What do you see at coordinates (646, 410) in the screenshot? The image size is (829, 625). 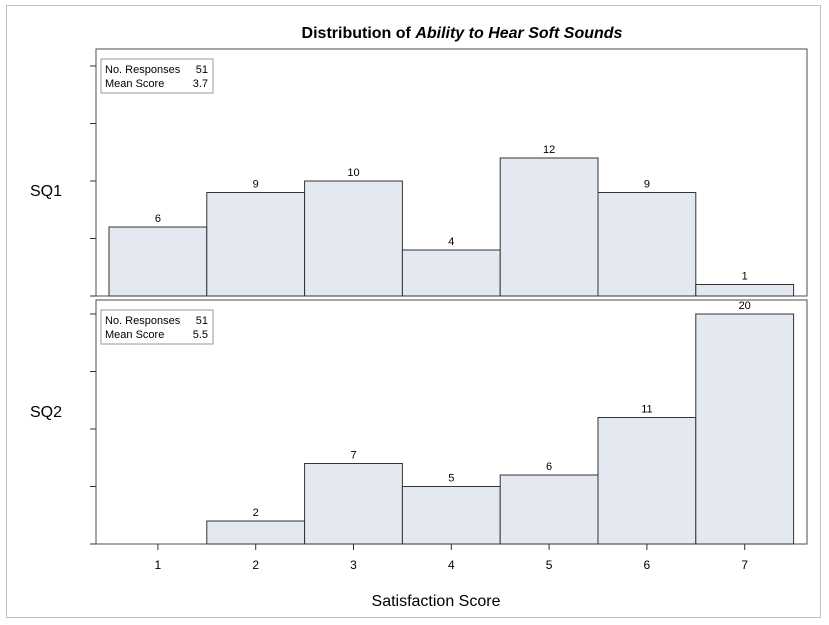 I see `bar-value-label: 11` at bounding box center [646, 410].